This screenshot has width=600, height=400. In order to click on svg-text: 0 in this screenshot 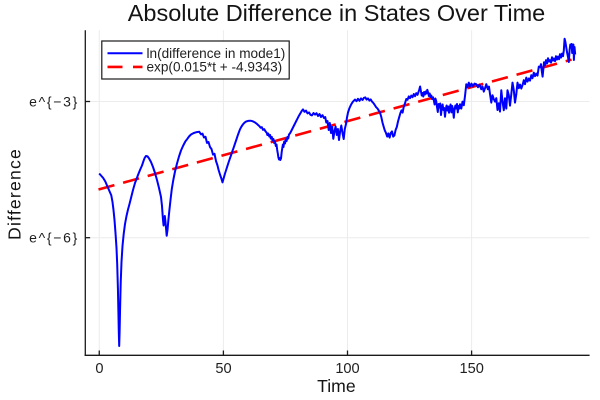, I will do `click(99, 369)`.